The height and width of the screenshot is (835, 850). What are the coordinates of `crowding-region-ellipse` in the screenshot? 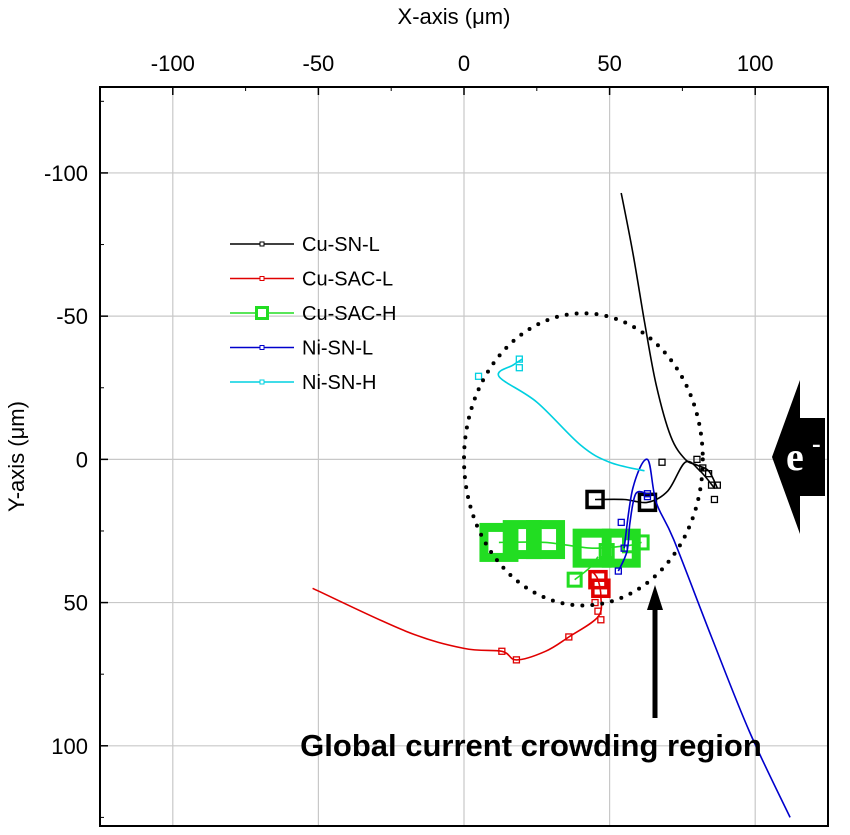 It's located at (583, 459).